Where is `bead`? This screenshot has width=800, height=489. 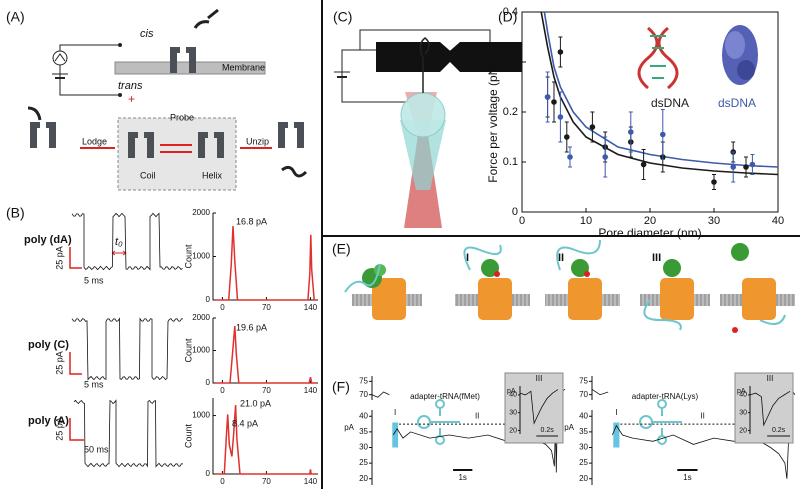
bead is located at coordinates (423, 115).